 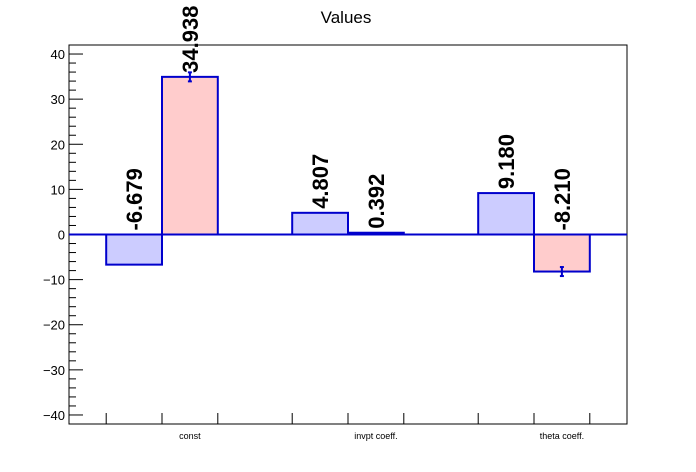 What do you see at coordinates (562, 436) in the screenshot?
I see `x-category-label: theta coeff.` at bounding box center [562, 436].